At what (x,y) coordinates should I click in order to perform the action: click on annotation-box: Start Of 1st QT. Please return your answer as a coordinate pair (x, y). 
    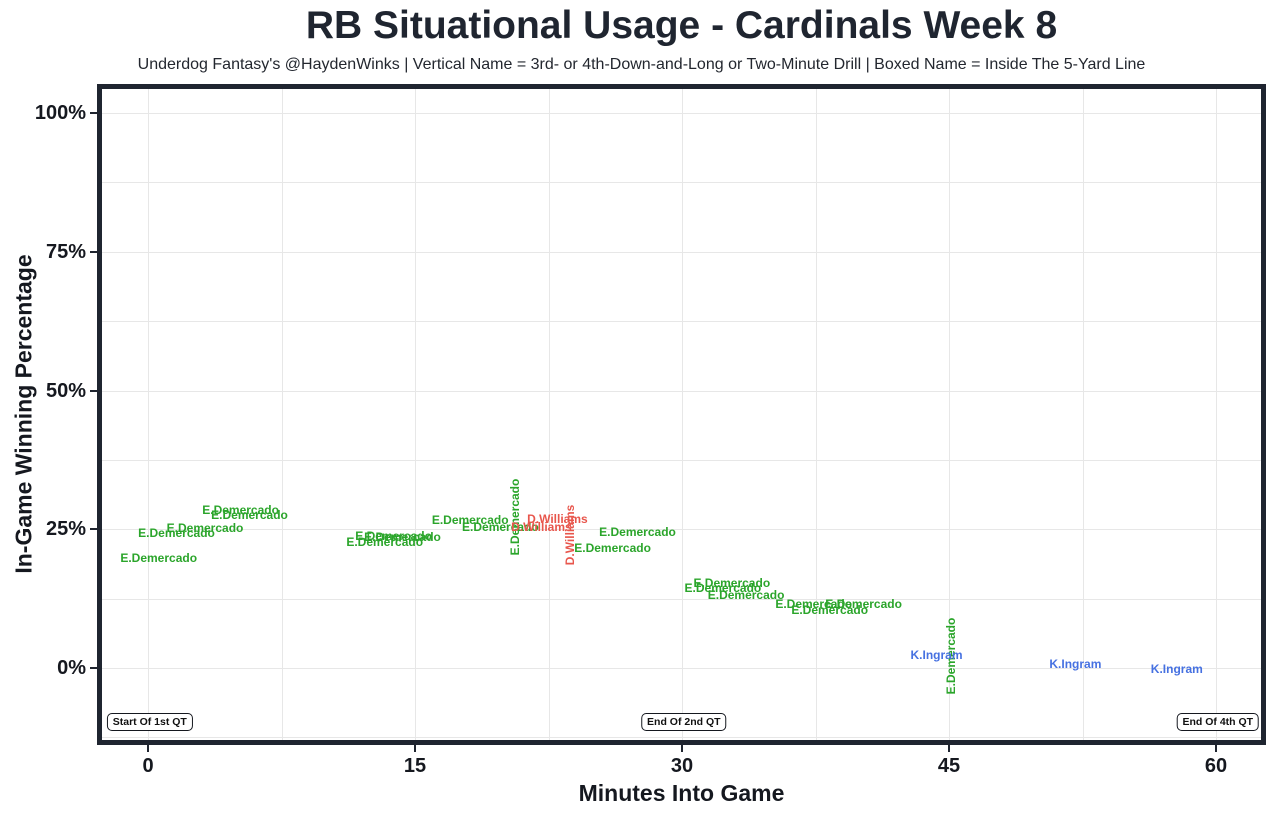
    Looking at the image, I should click on (149, 721).